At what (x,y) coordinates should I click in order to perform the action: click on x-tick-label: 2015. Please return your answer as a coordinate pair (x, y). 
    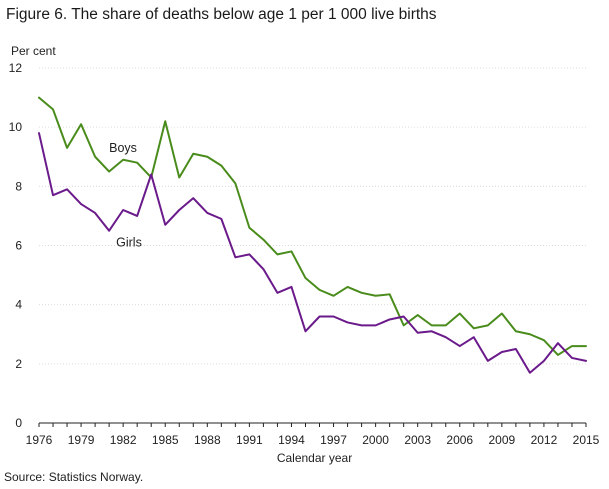
    Looking at the image, I should click on (586, 440).